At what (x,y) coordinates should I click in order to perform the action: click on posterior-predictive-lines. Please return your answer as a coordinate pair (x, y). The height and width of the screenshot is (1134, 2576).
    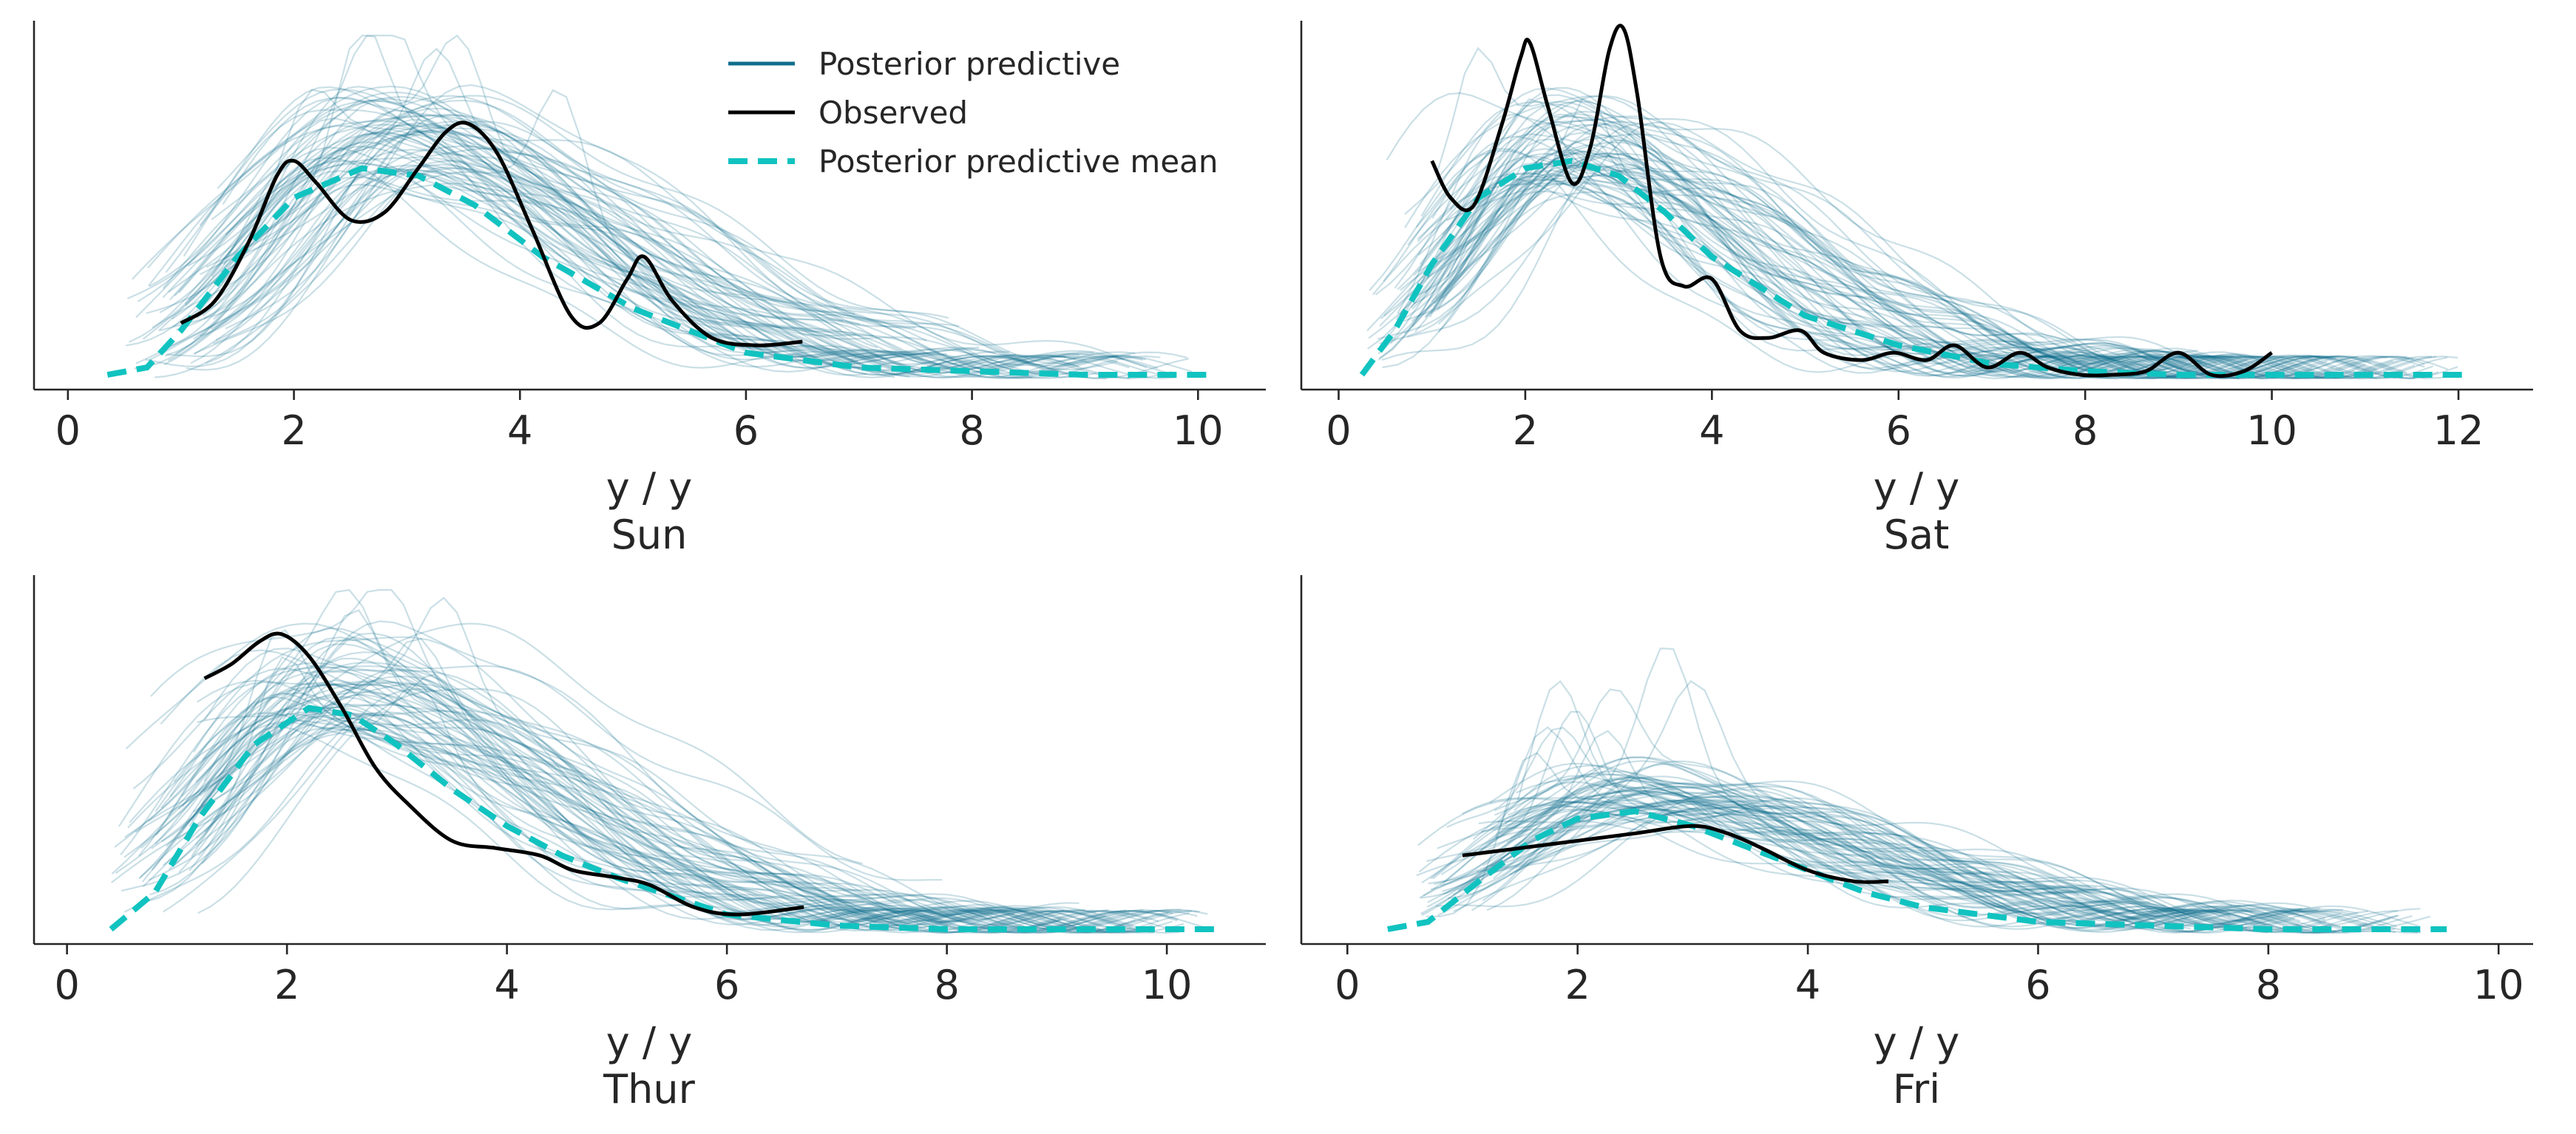
    Looking at the image, I should click on (659, 761).